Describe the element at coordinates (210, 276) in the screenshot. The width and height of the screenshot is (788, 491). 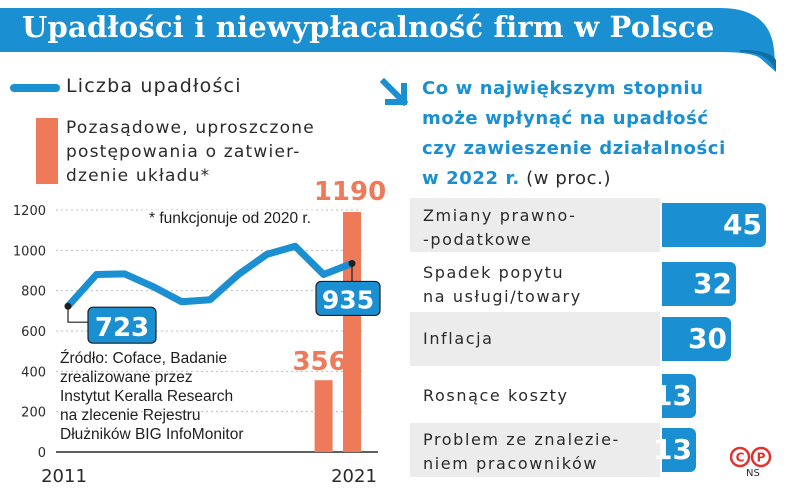
I see `bankruptcy-line` at that location.